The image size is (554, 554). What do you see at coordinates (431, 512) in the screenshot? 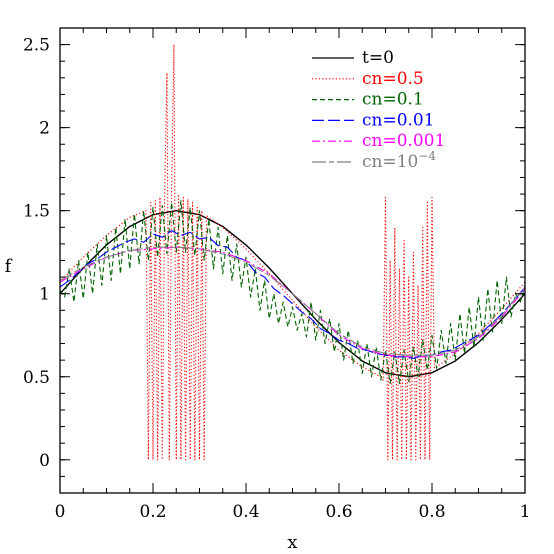
I see `x-tick-label: 0.8` at bounding box center [431, 512].